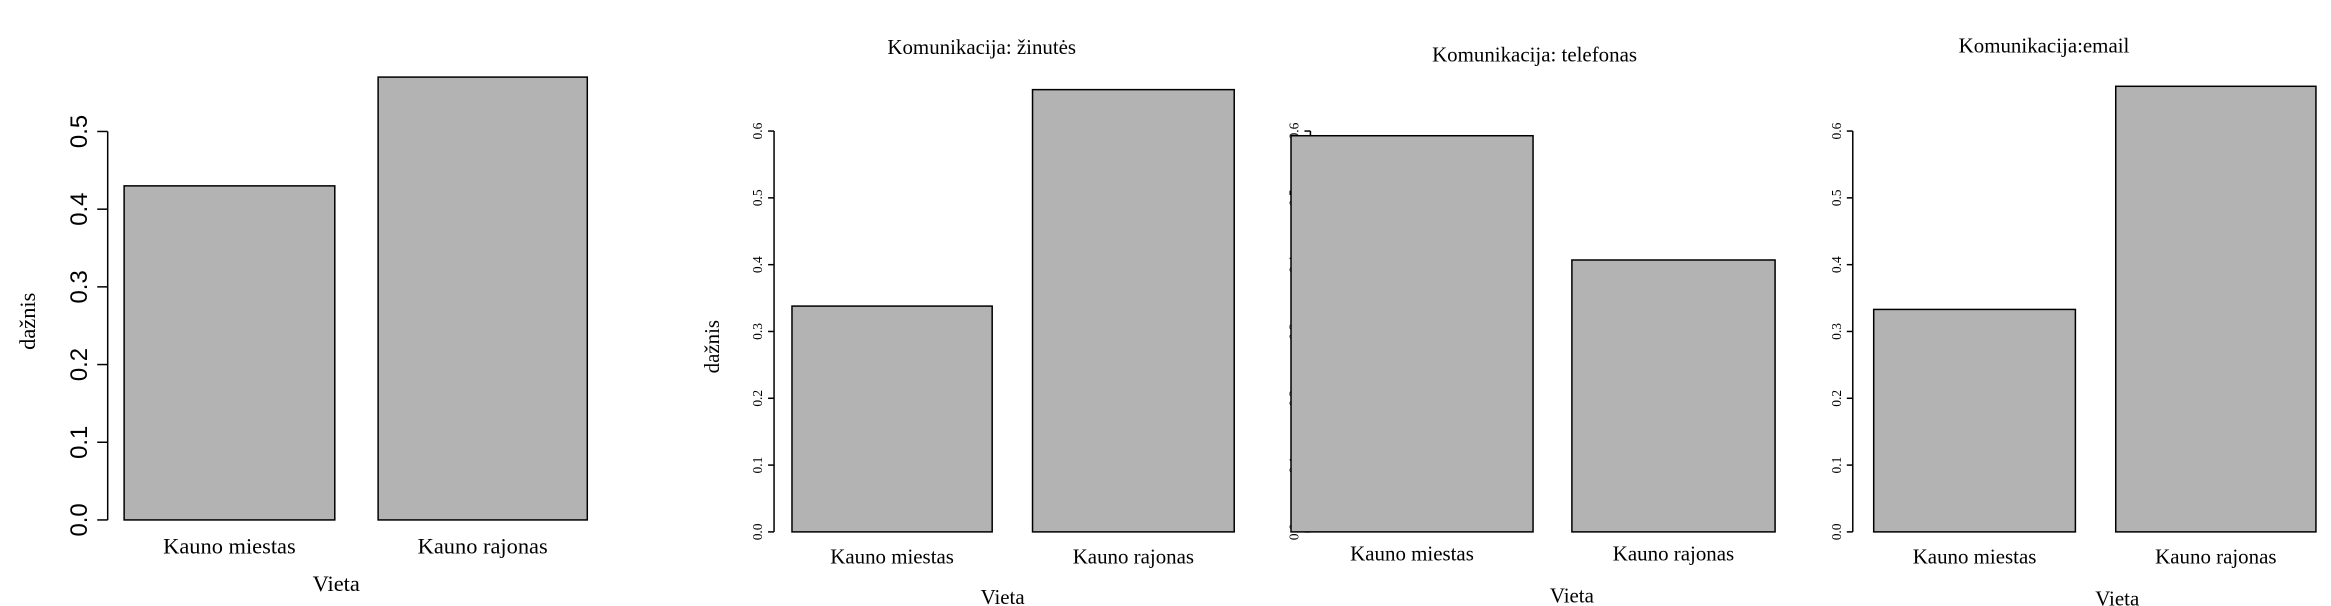 This screenshot has height=606, width=2331. I want to click on chart-title: Komunikacija: telefonas, so click(1534, 55).